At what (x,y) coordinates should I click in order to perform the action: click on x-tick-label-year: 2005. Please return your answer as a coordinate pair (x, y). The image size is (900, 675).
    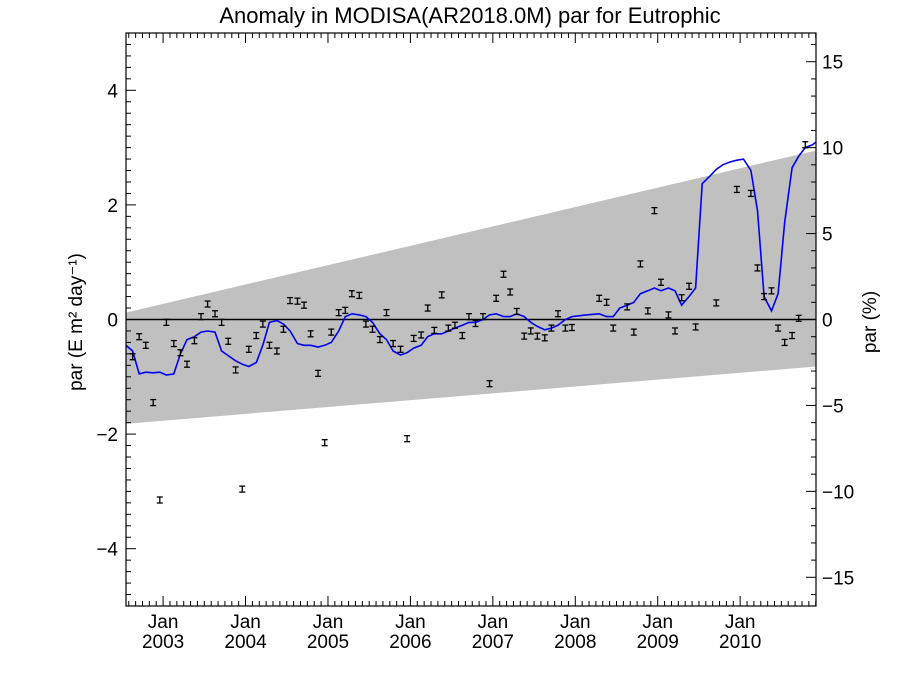
    Looking at the image, I should click on (328, 642).